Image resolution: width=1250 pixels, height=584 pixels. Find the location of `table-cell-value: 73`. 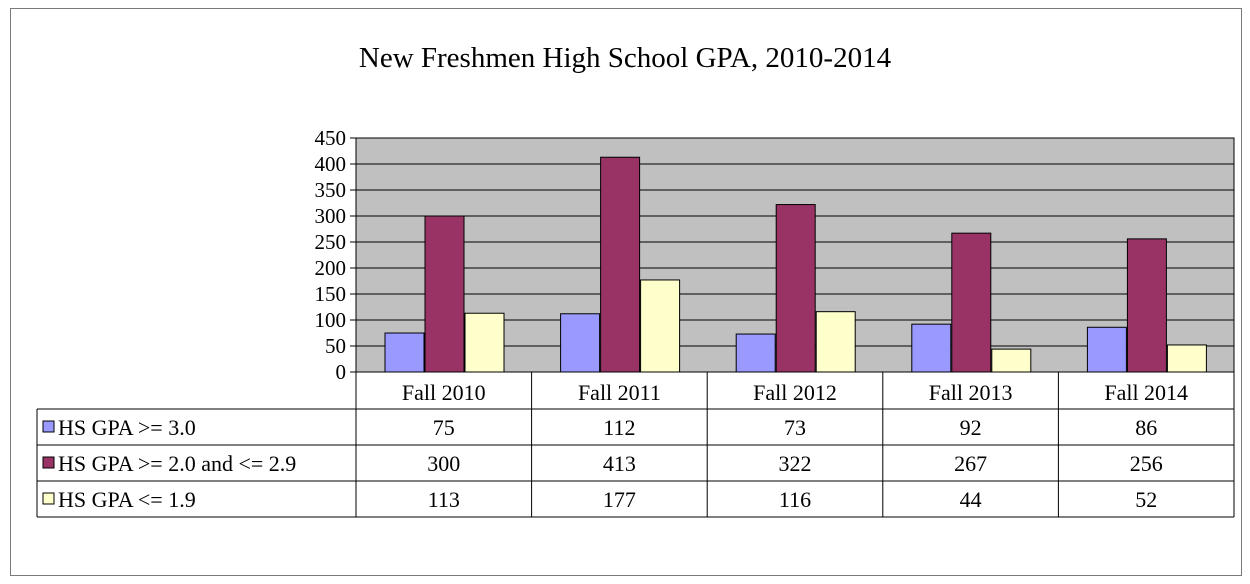

table-cell-value: 73 is located at coordinates (795, 427).